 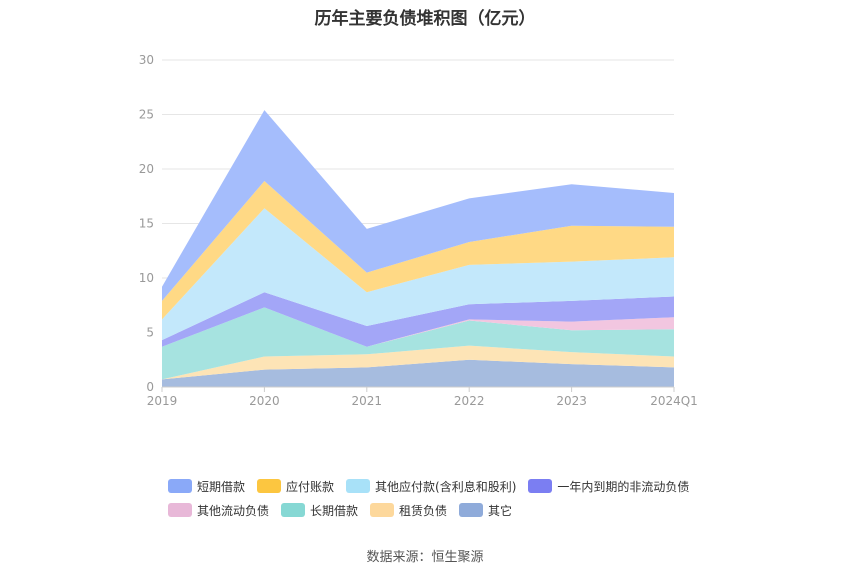 I want to click on legend-item: 应付账款, so click(x=295, y=486).